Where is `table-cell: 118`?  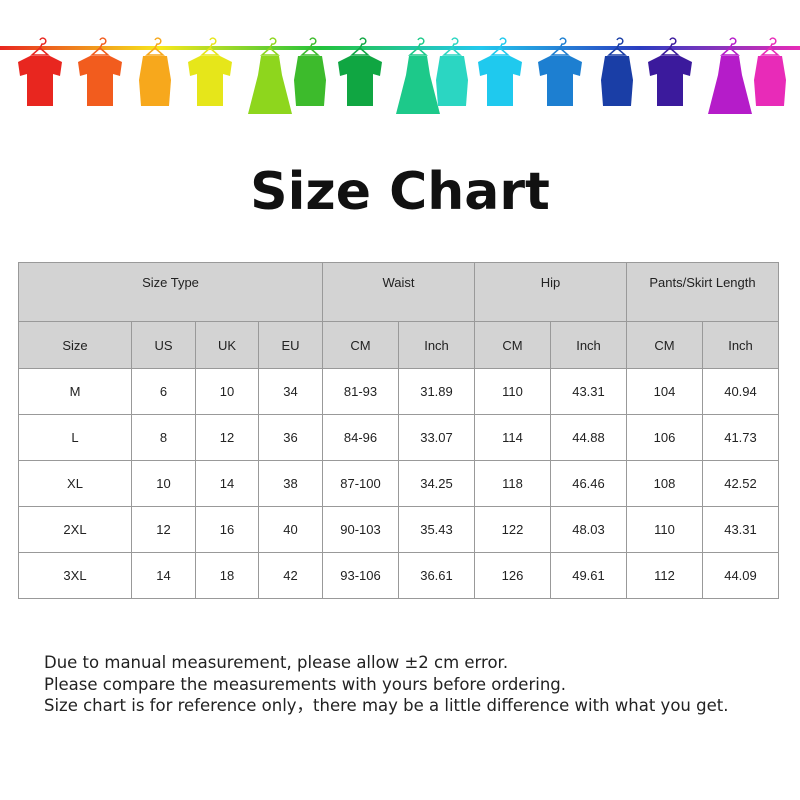 table-cell: 118 is located at coordinates (512, 483).